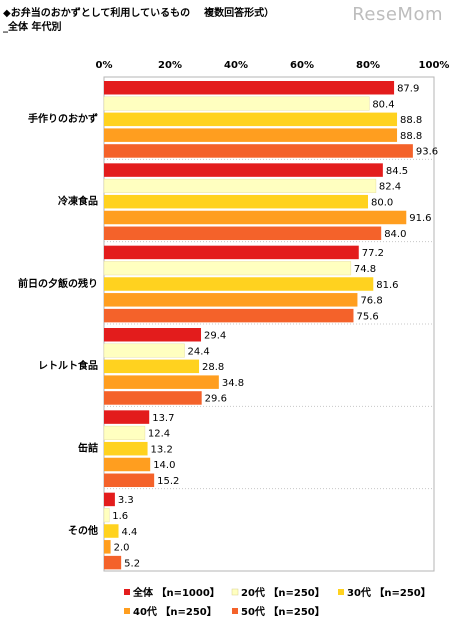 Image resolution: width=451 pixels, height=640 pixels. I want to click on value-label: 82.4, so click(390, 187).